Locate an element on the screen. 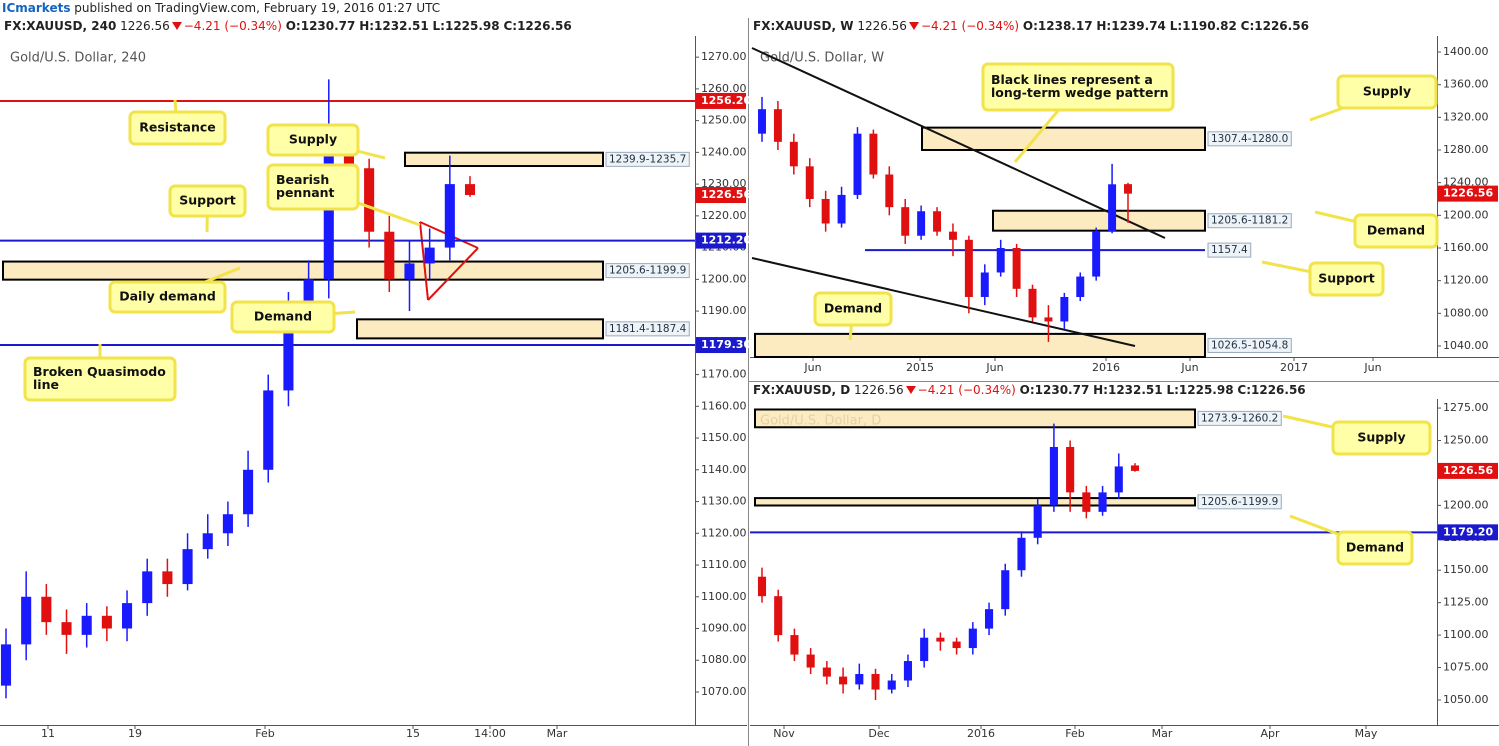  last-price: 1226.56 is located at coordinates (145, 26).